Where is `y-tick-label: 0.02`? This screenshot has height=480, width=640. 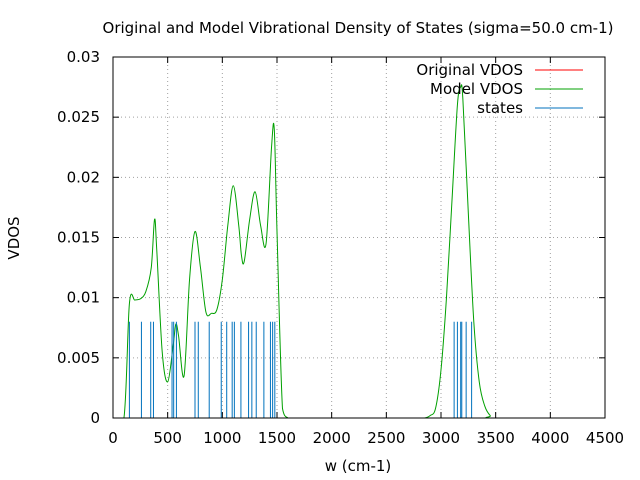 y-tick-label: 0.02 is located at coordinates (83, 177).